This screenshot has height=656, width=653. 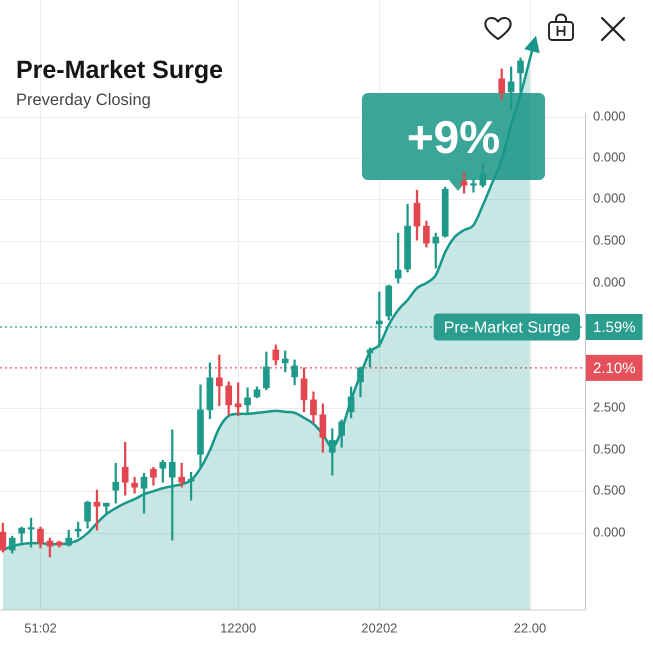 I want to click on x-tick-label: 22.00, so click(x=530, y=628).